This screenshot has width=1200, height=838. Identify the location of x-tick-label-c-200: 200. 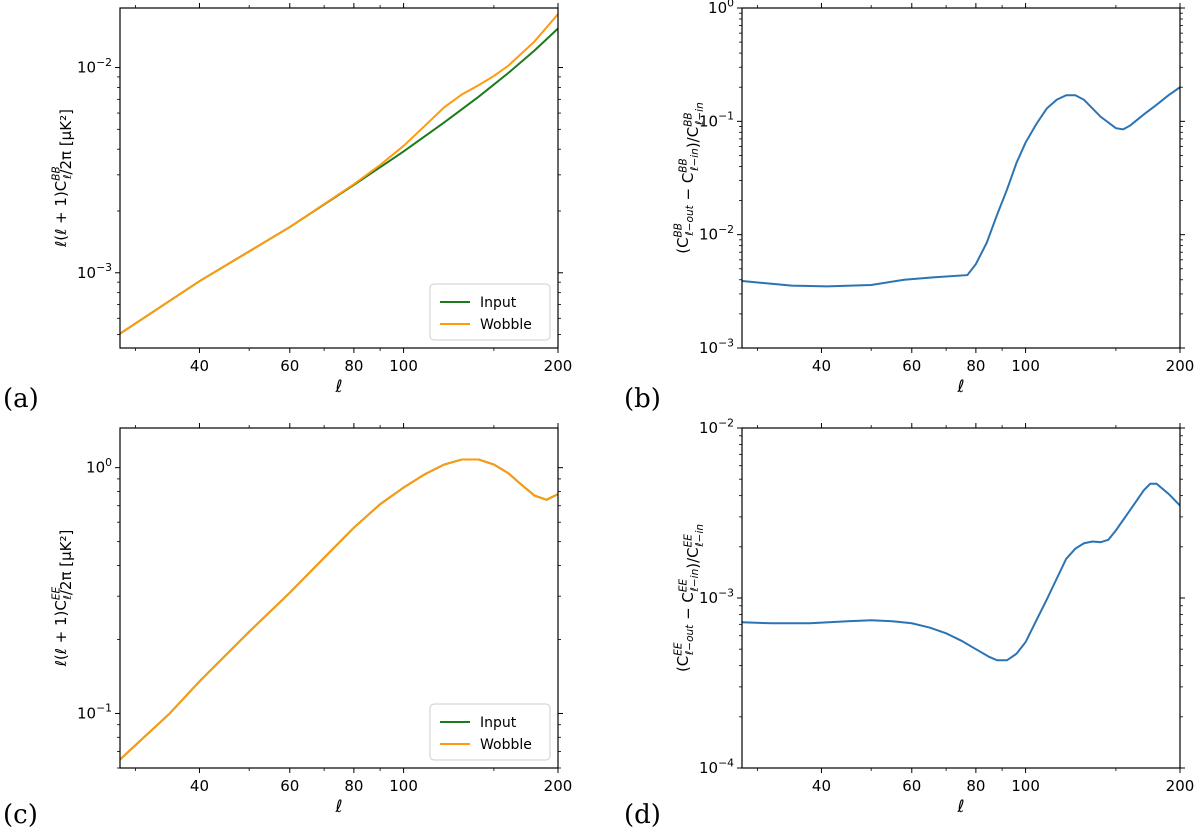
(558, 786).